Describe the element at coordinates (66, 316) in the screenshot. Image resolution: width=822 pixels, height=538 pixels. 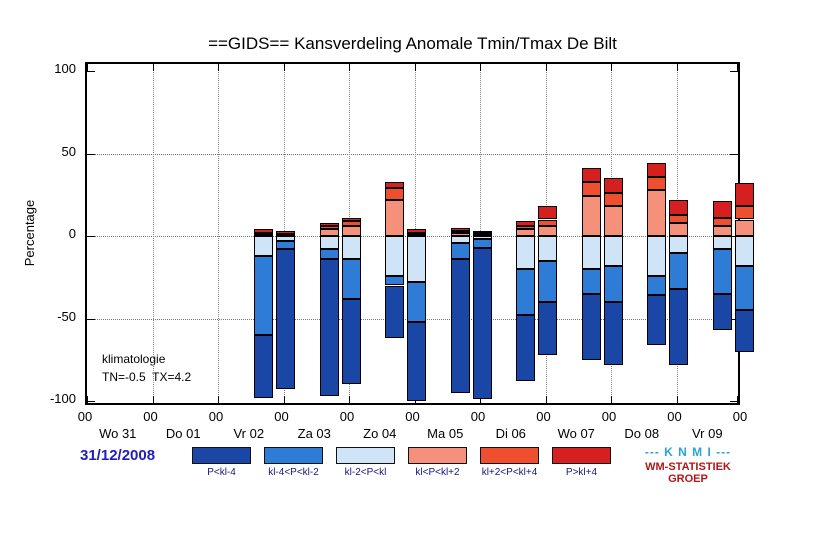
I see `y-tick-label: -50` at that location.